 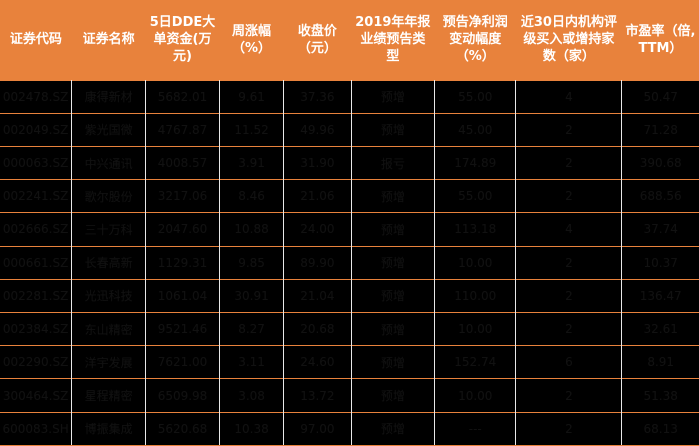 I want to click on cell-code: 600083.SH, so click(x=36, y=428).